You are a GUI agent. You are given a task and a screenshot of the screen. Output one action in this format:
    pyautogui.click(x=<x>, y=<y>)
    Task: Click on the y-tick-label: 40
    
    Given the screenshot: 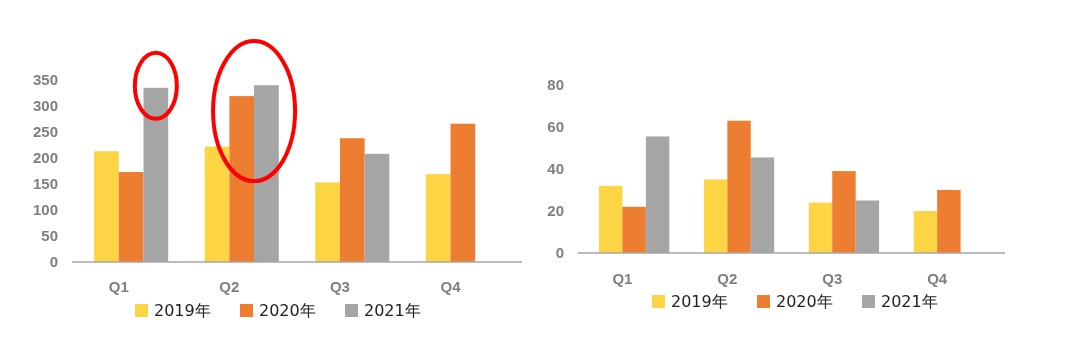 What is the action you would take?
    pyautogui.click(x=555, y=169)
    